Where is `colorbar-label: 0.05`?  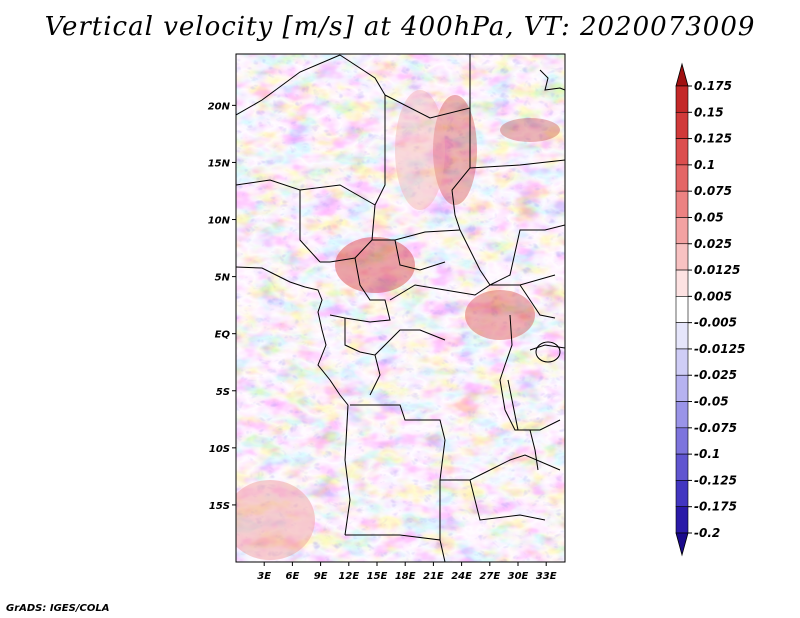 colorbar-label: 0.05 is located at coordinates (709, 217).